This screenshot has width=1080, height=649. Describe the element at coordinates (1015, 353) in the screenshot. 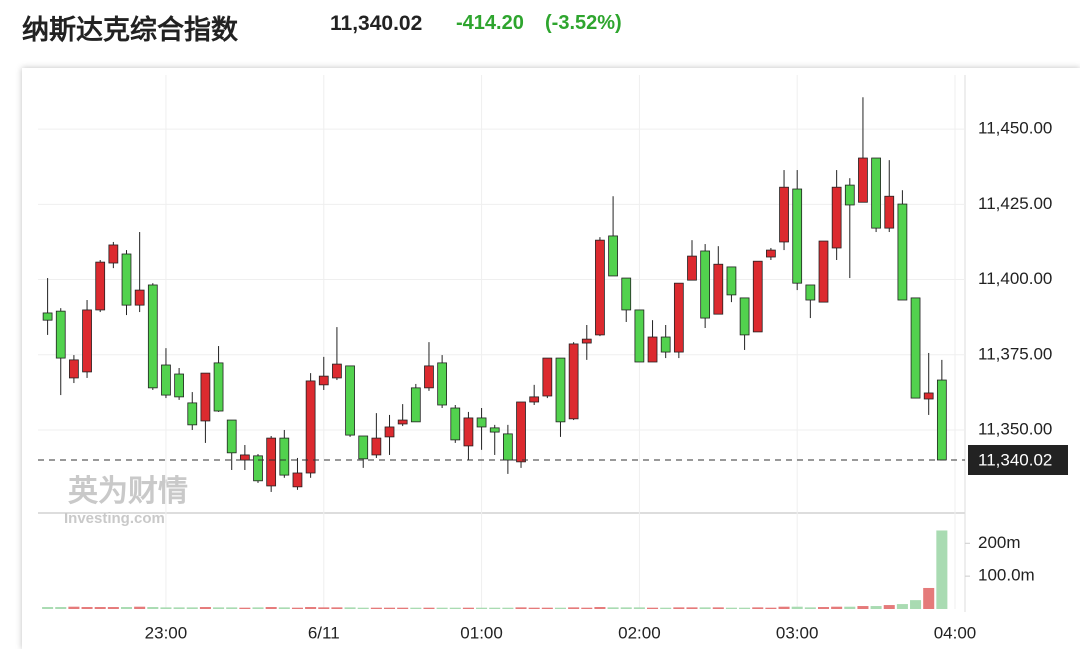

I see `y-tick-label: 11,375.00` at that location.